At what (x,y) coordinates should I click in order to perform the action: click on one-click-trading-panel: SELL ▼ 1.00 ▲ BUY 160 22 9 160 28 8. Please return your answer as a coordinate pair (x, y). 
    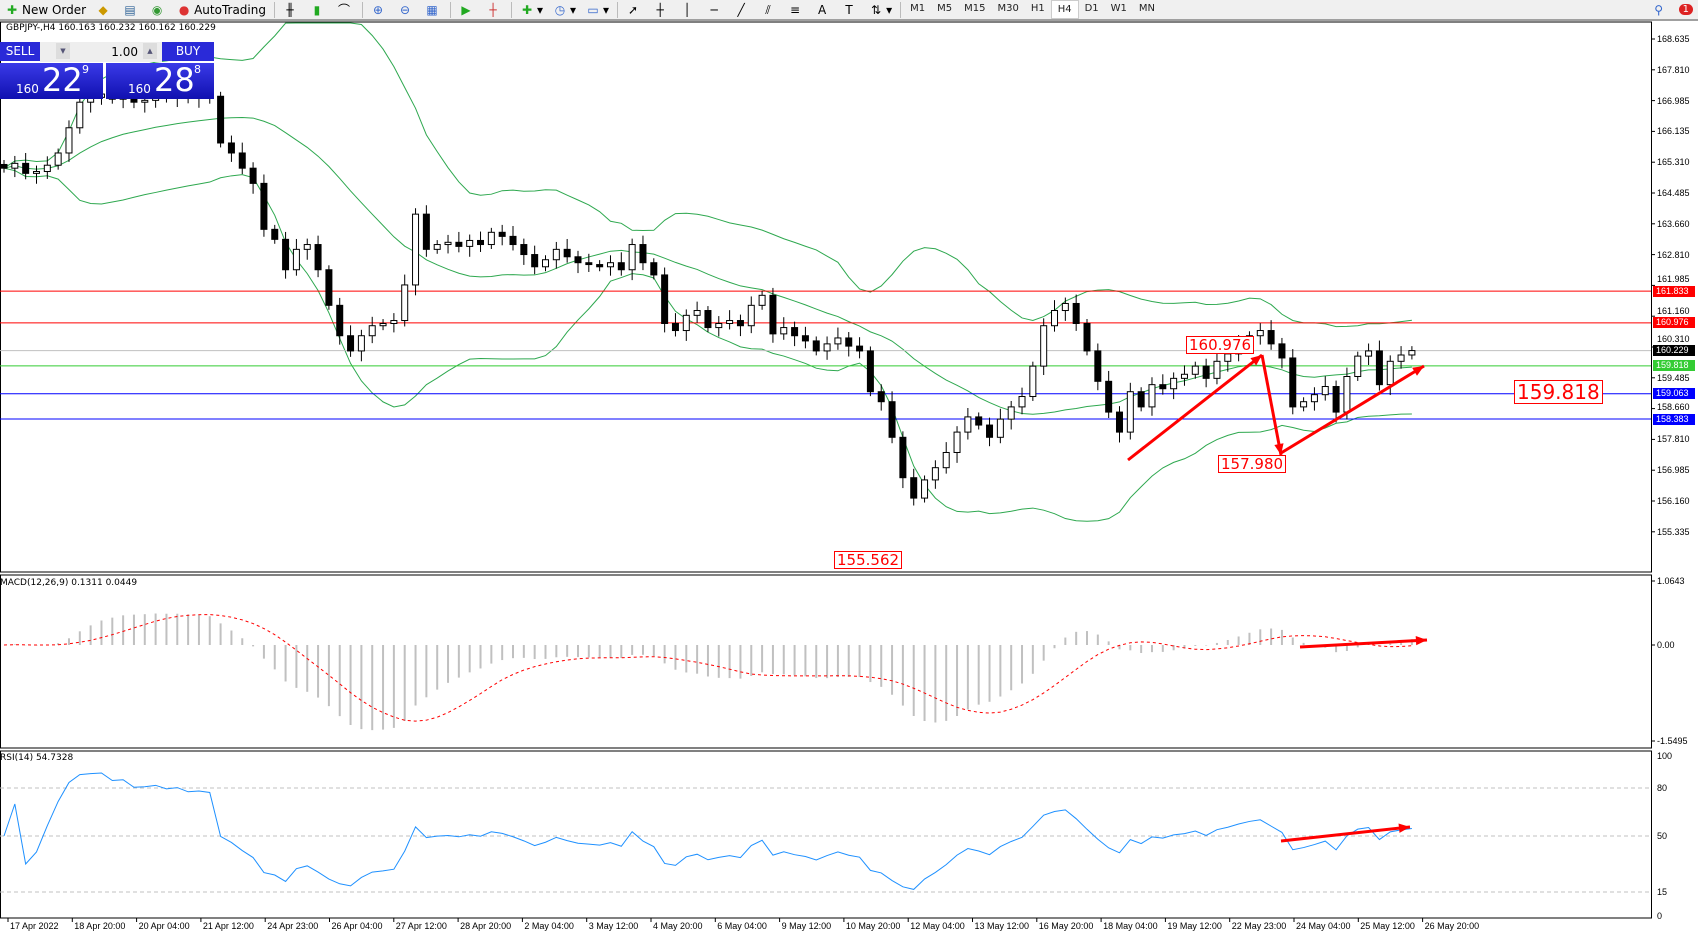
    Looking at the image, I should click on (107, 70).